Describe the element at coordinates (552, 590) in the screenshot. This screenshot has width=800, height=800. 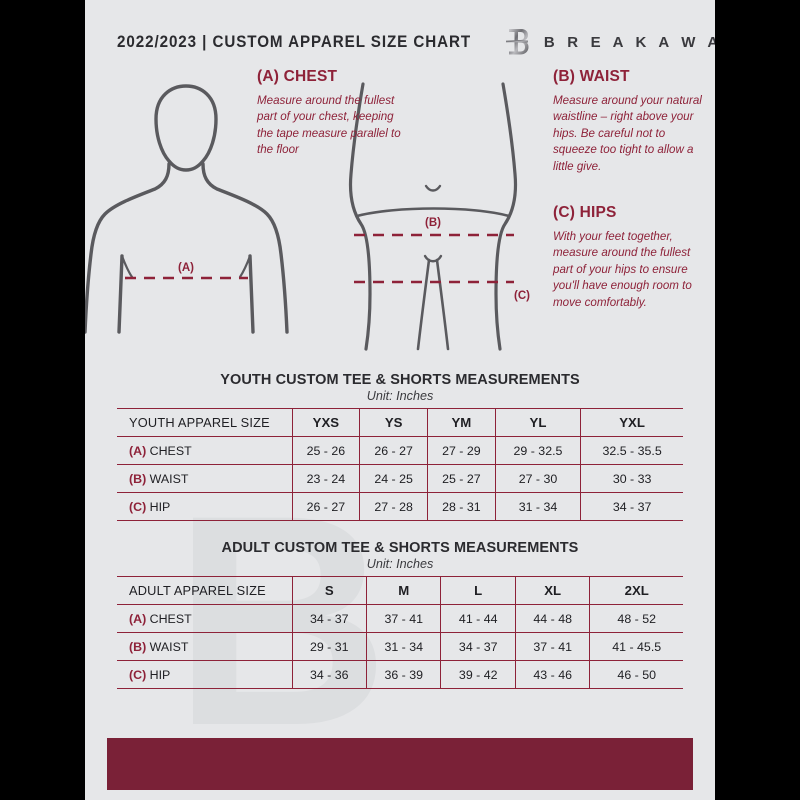
I see `adult-header-cell-4: XL` at that location.